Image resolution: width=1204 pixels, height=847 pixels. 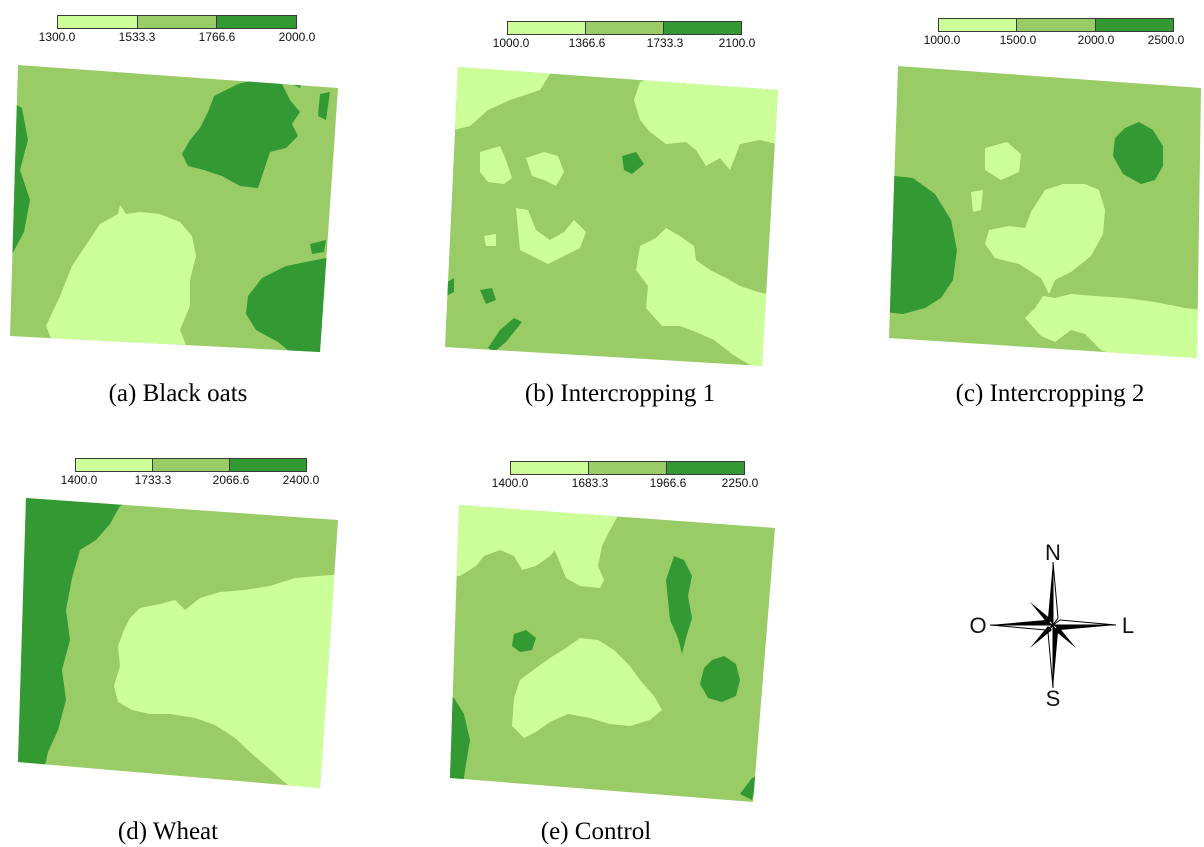 I want to click on compass-rose: N S L O, so click(x=1051, y=625).